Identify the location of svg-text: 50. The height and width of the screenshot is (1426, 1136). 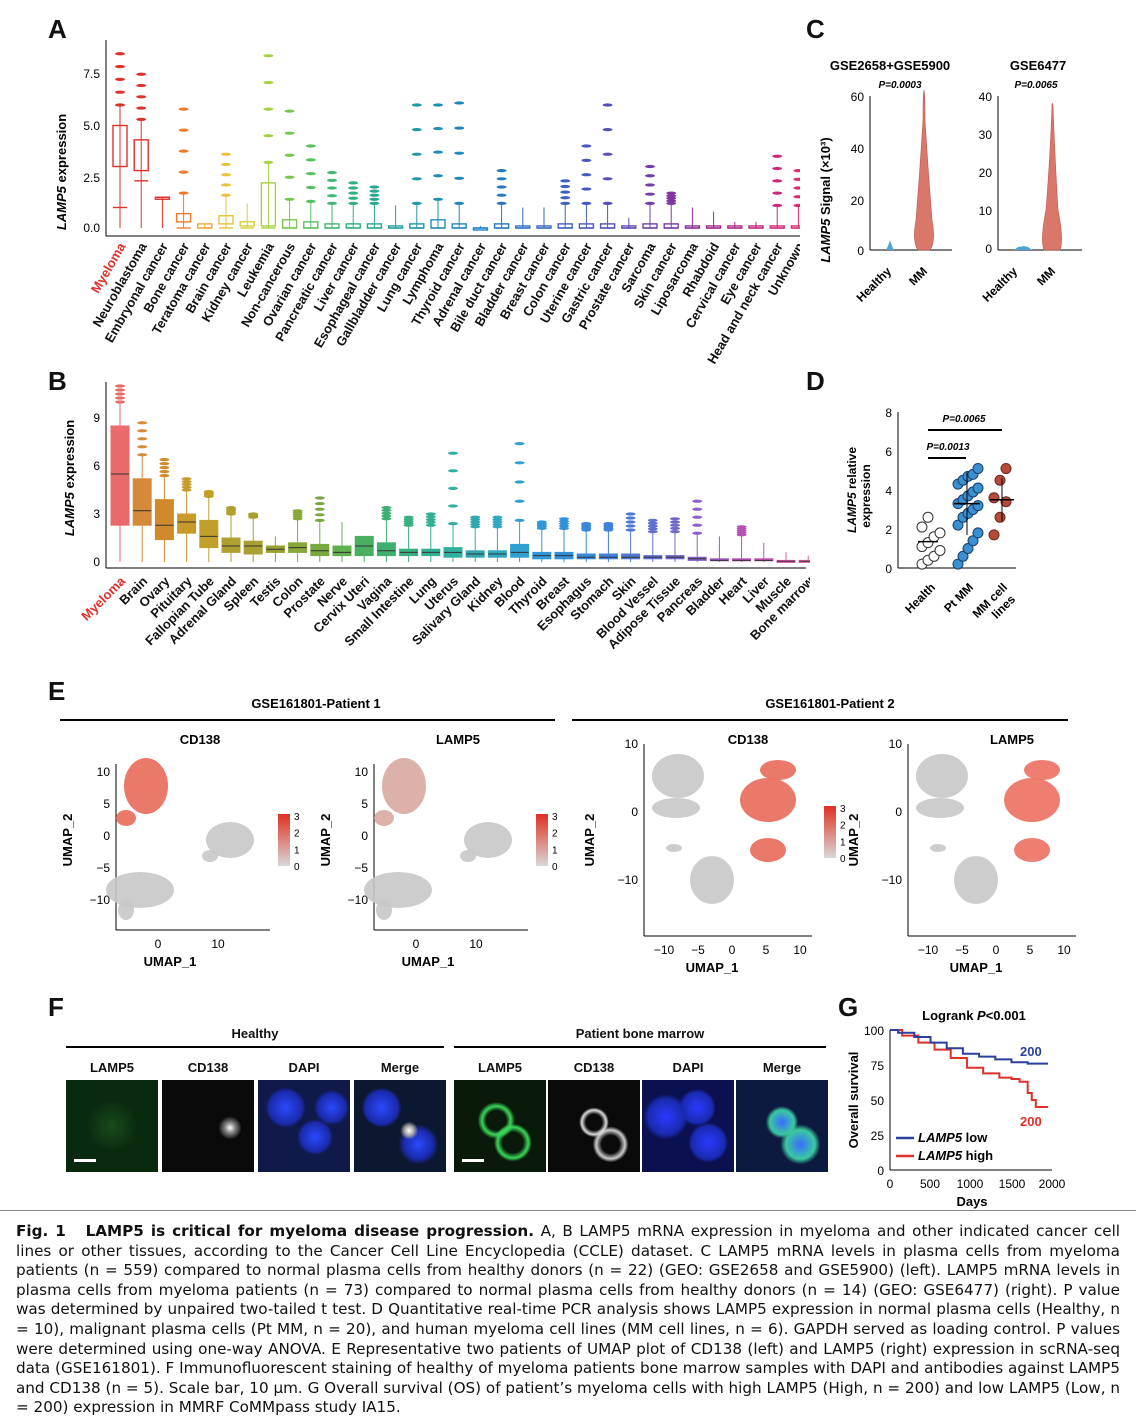
(878, 1101).